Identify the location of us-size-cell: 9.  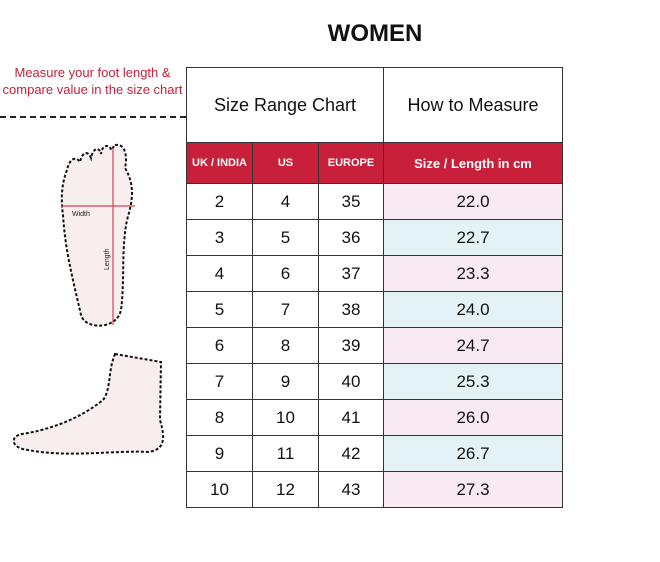
(285, 381).